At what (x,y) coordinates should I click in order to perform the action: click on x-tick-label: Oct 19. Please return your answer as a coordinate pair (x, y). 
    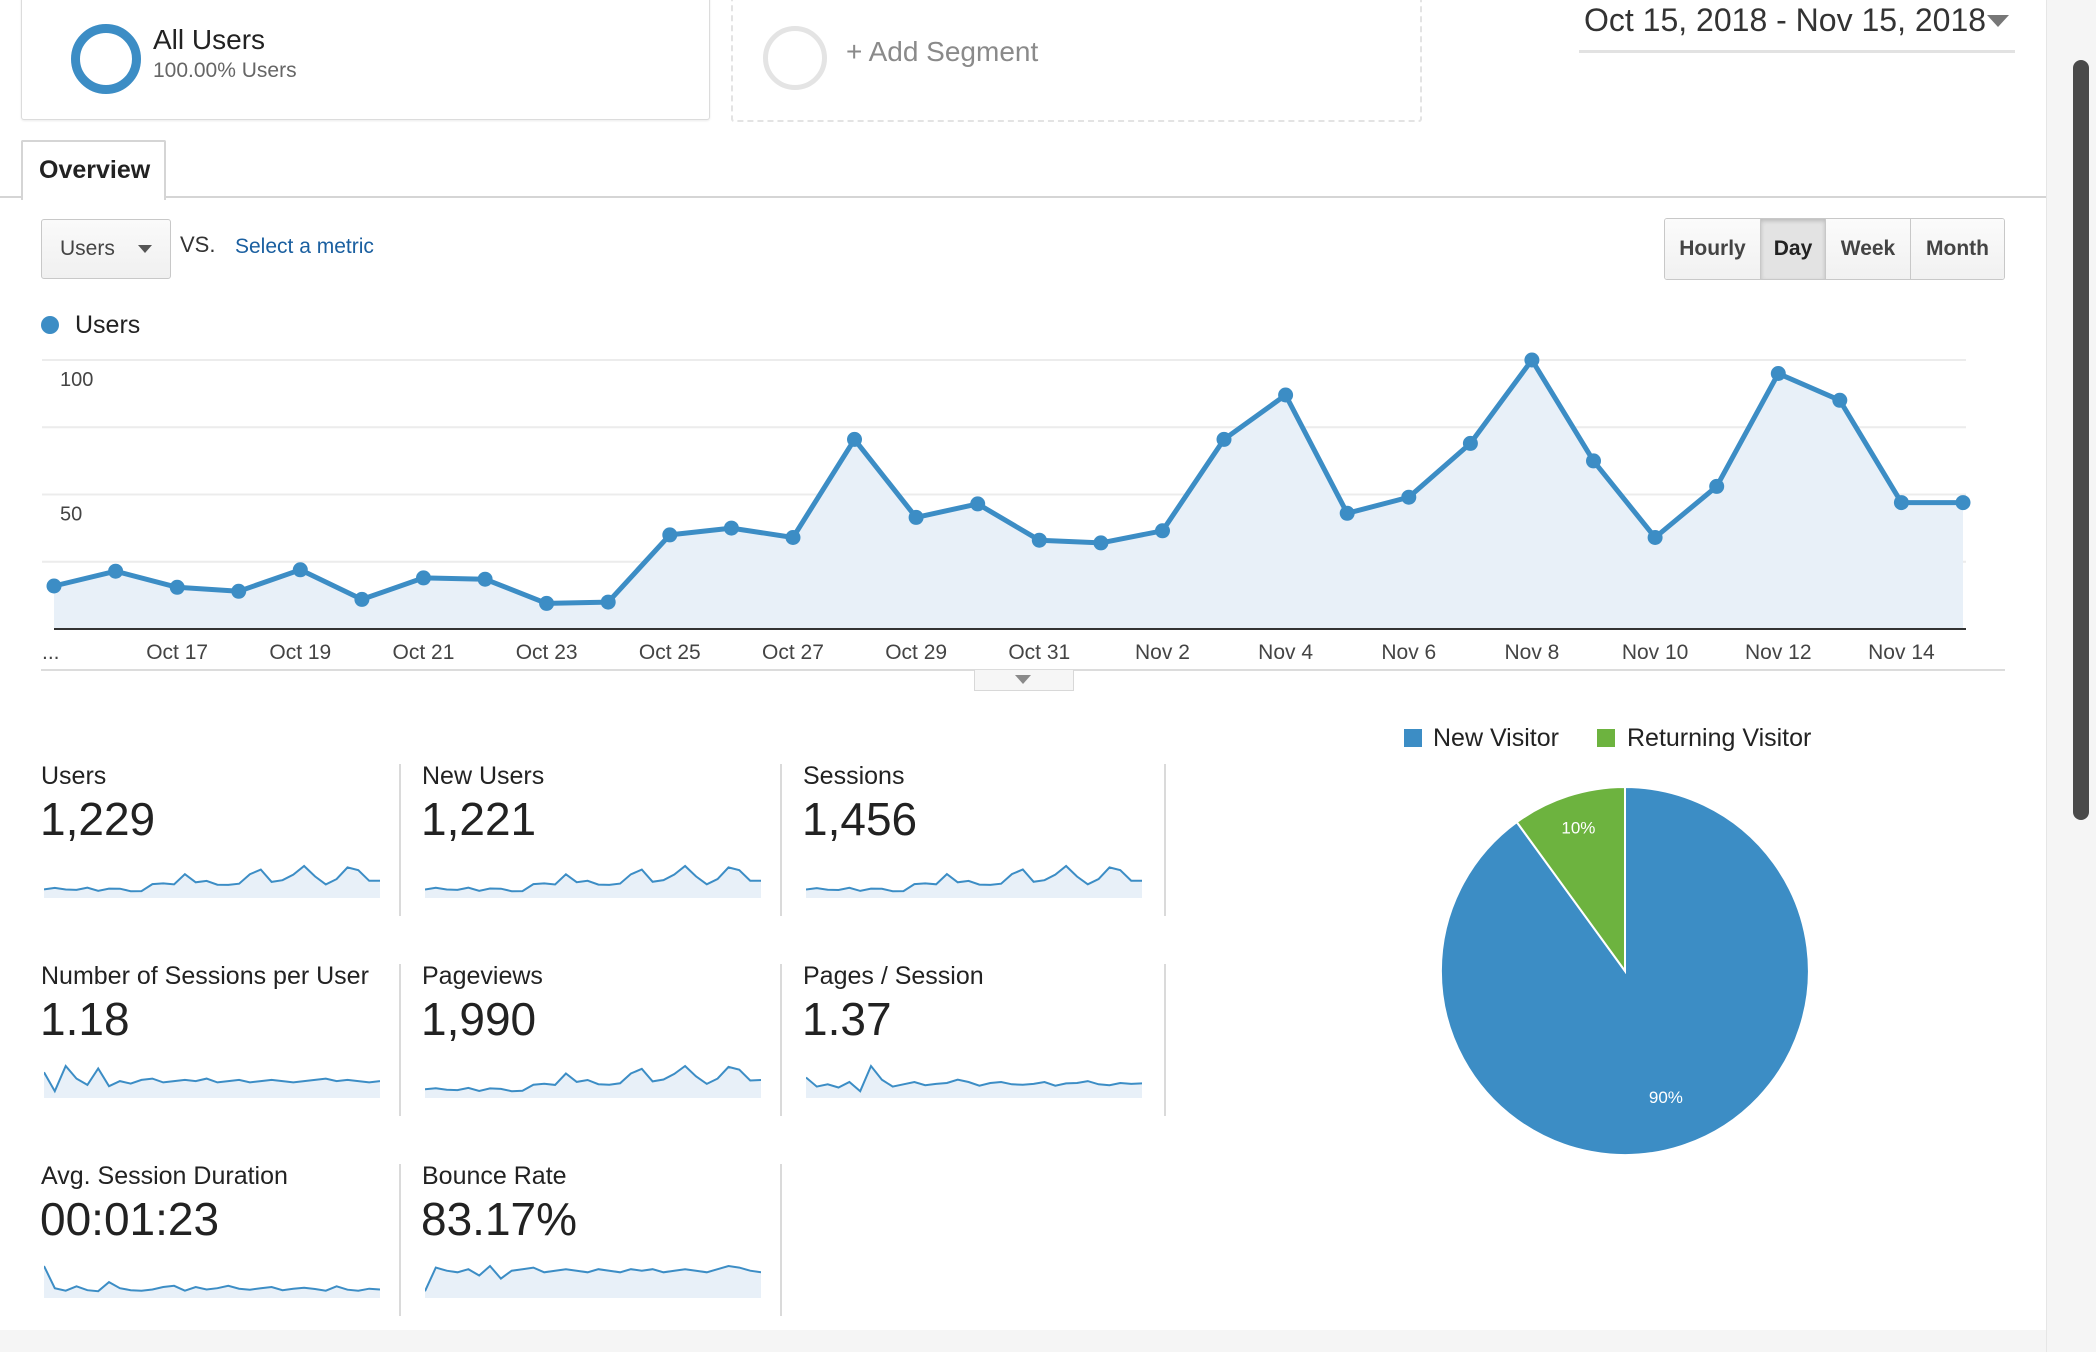
    Looking at the image, I should click on (300, 652).